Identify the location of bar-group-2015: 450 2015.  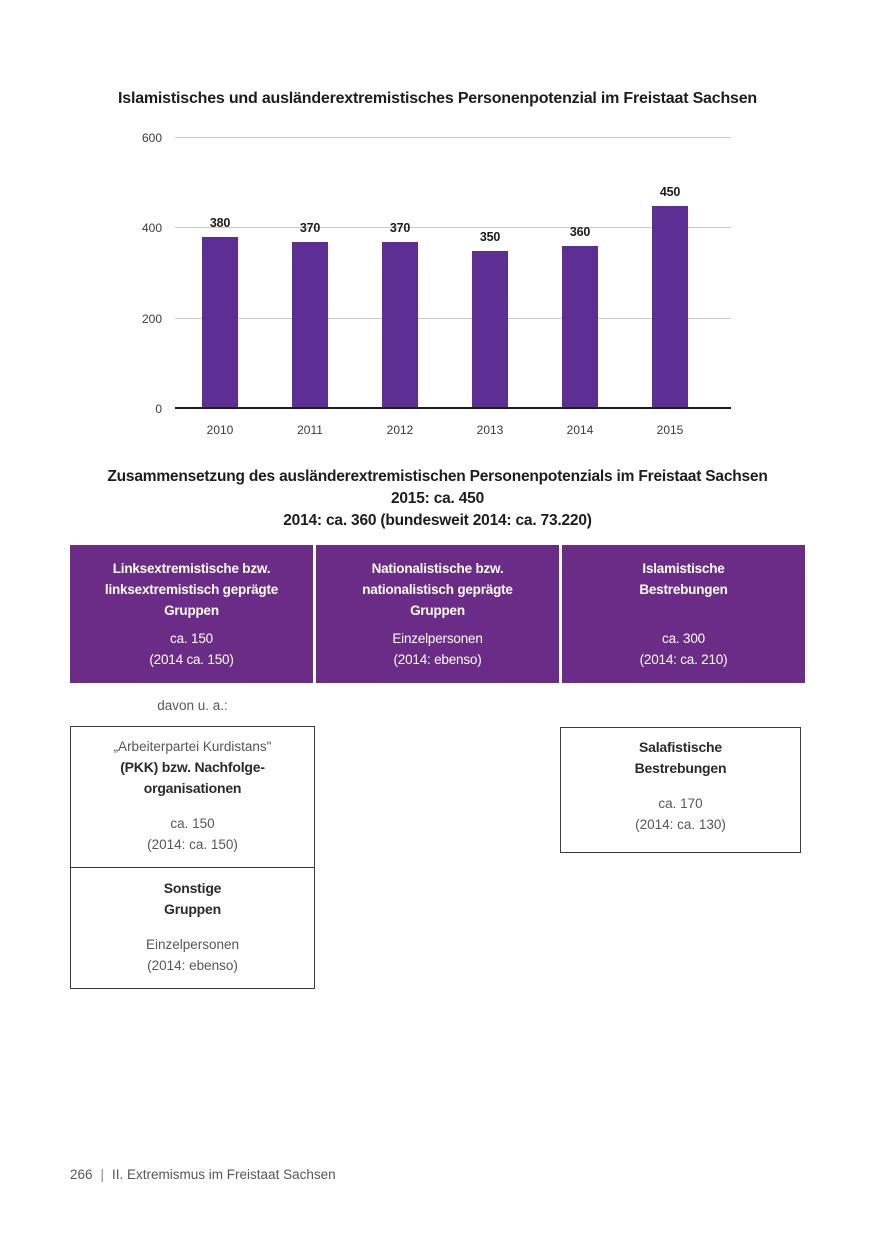
(670, 287).